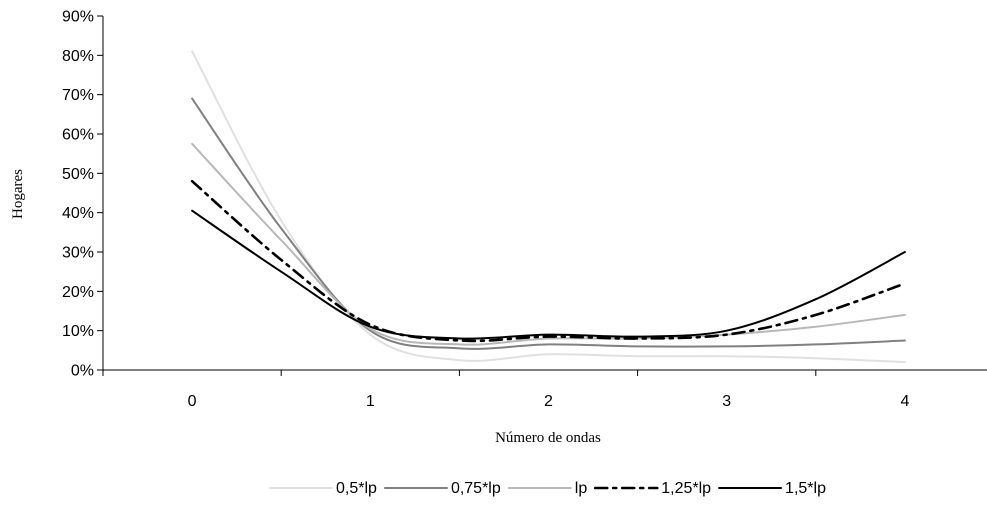 The height and width of the screenshot is (515, 987). Describe the element at coordinates (78, 95) in the screenshot. I see `y-tick-label: 70%` at that location.